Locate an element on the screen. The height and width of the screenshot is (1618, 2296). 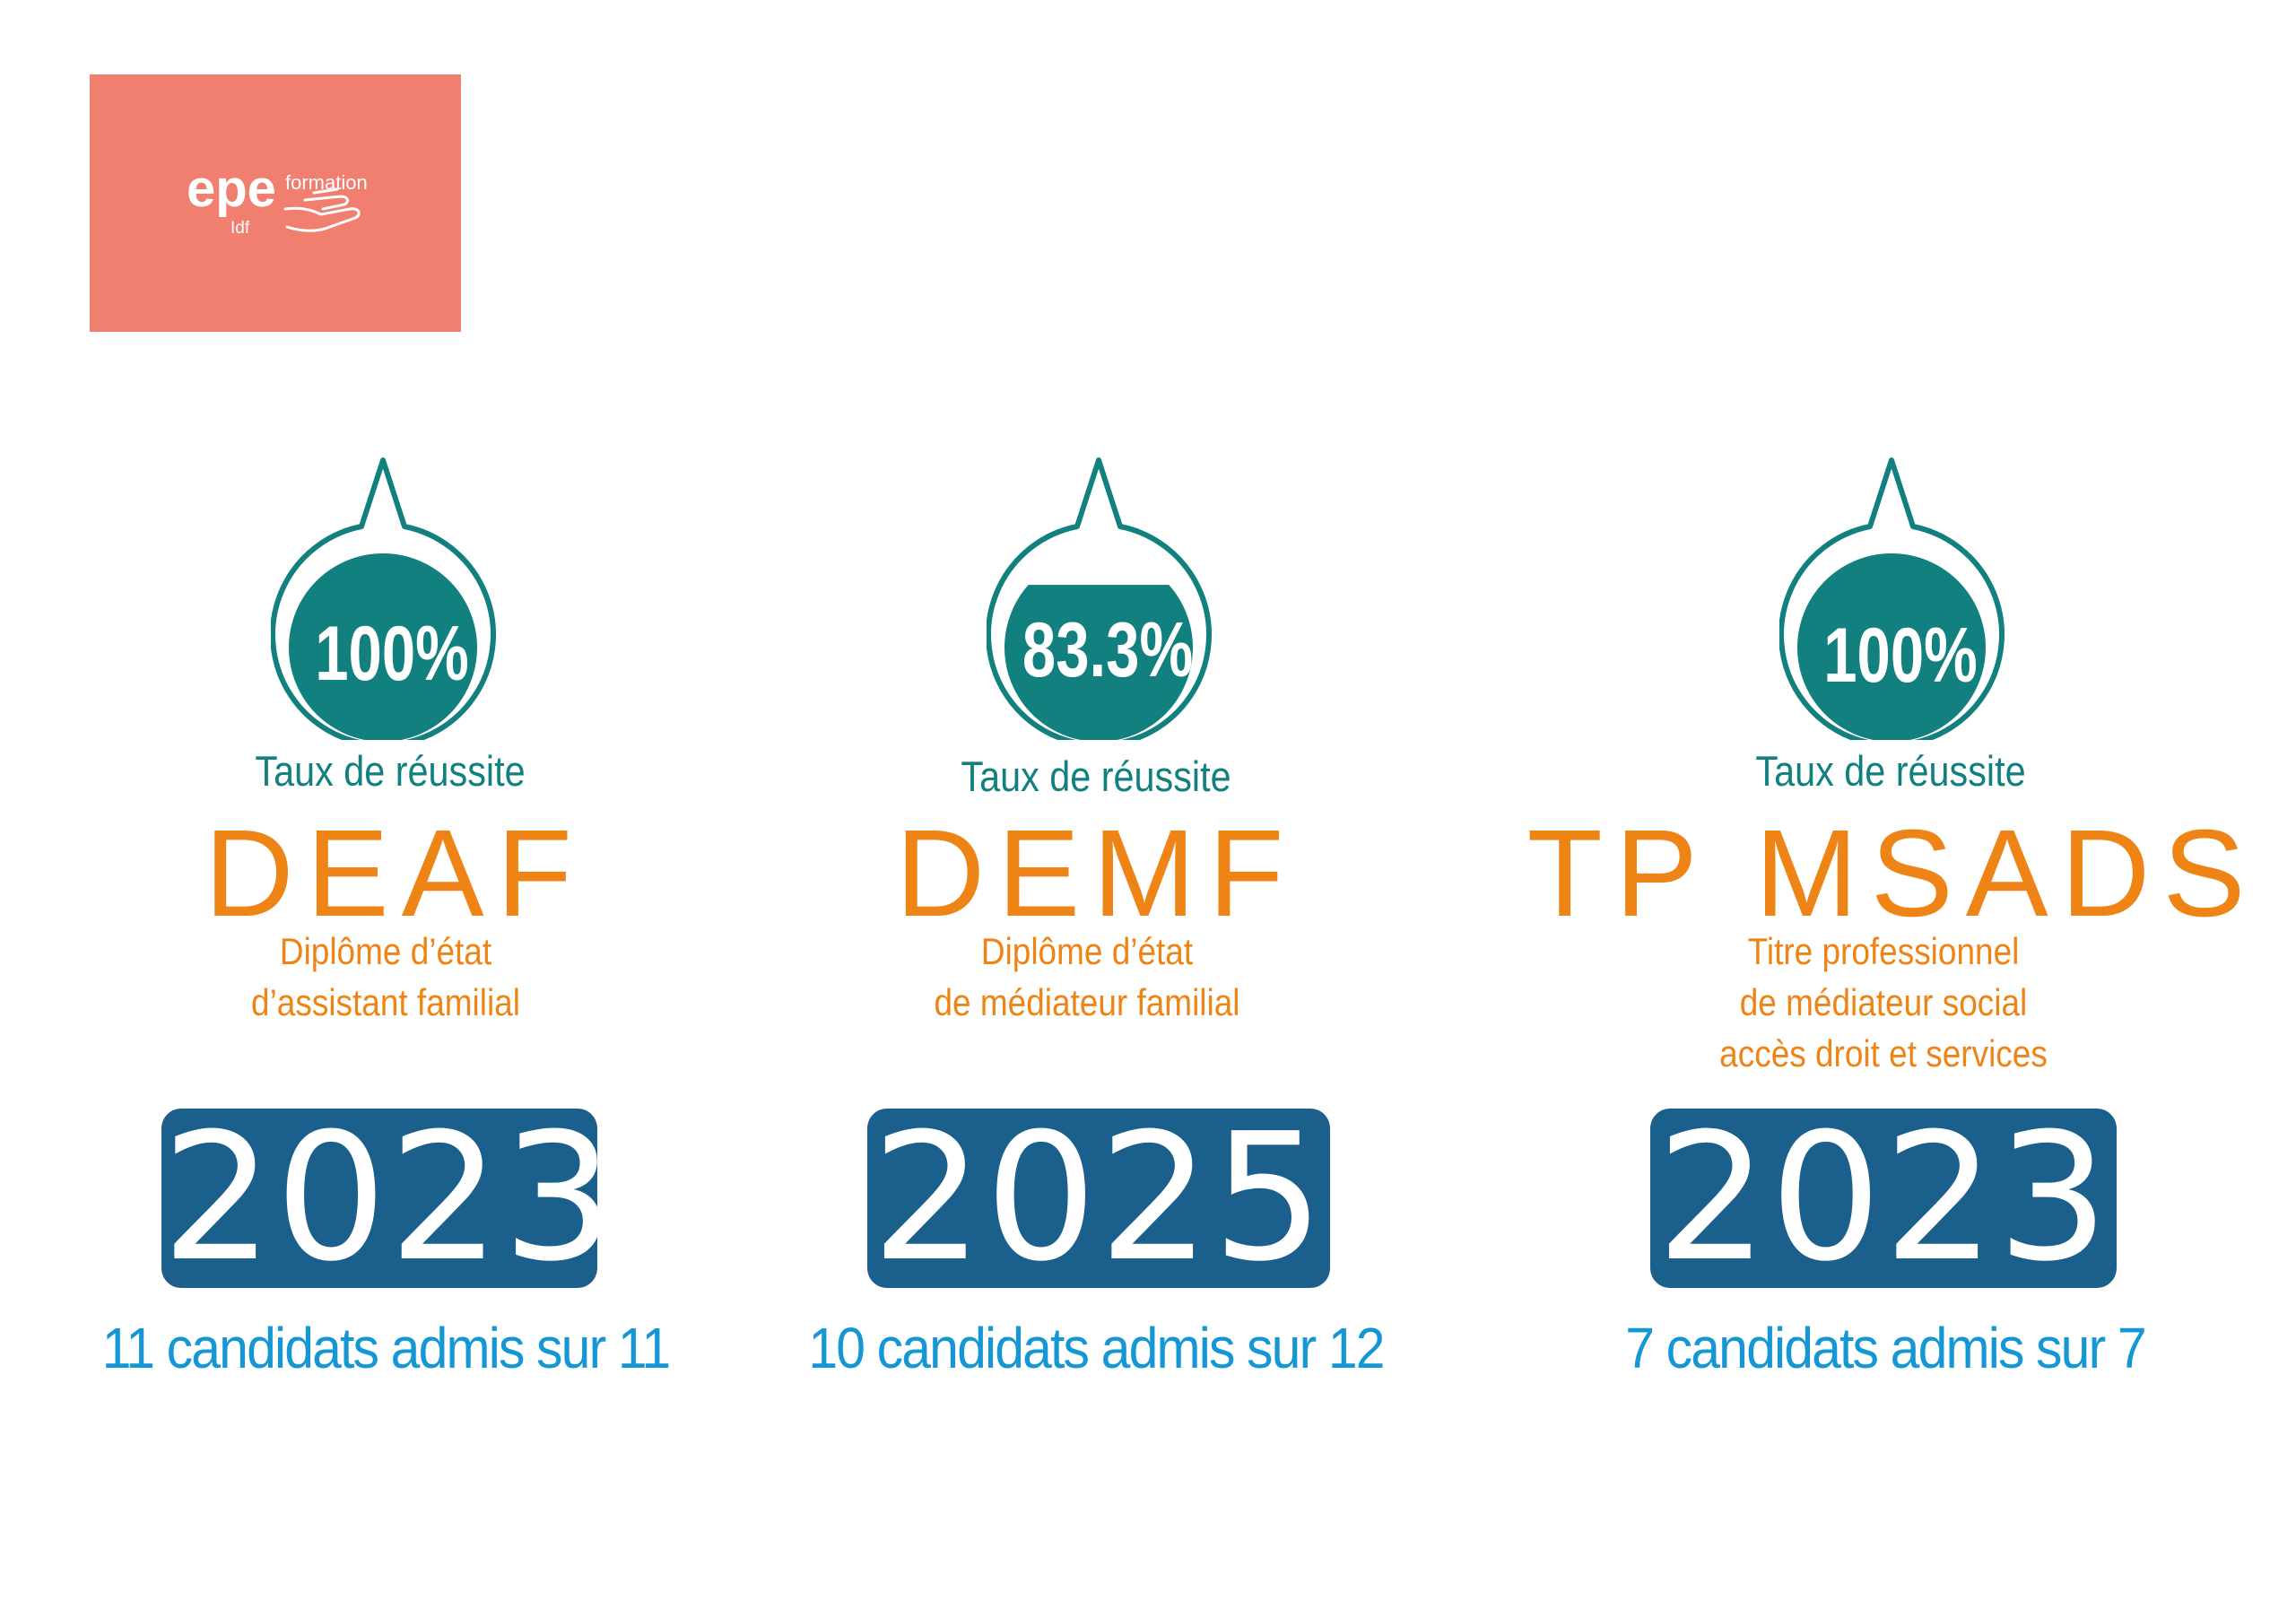
admitted-count: 10 candidats admis sur 12 is located at coordinates (1096, 1348).